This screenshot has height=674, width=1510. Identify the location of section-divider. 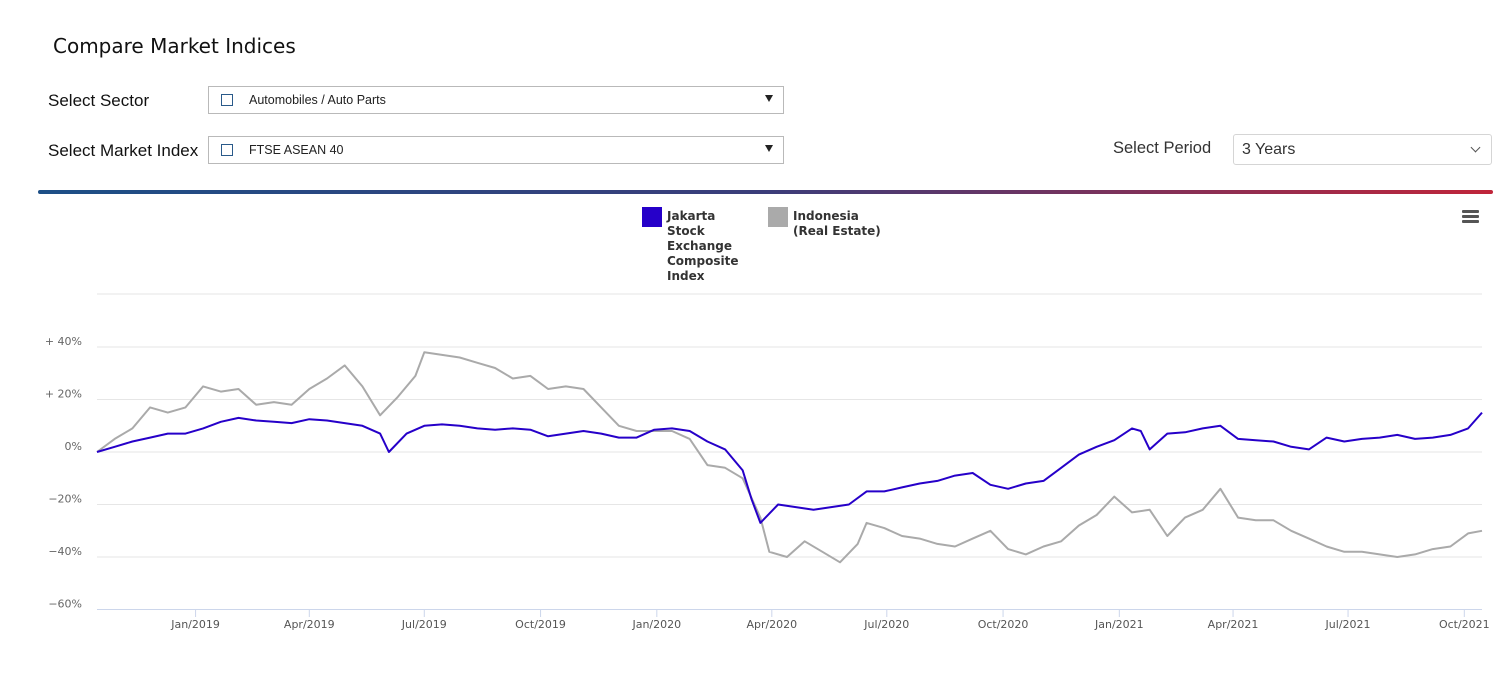
(765, 192).